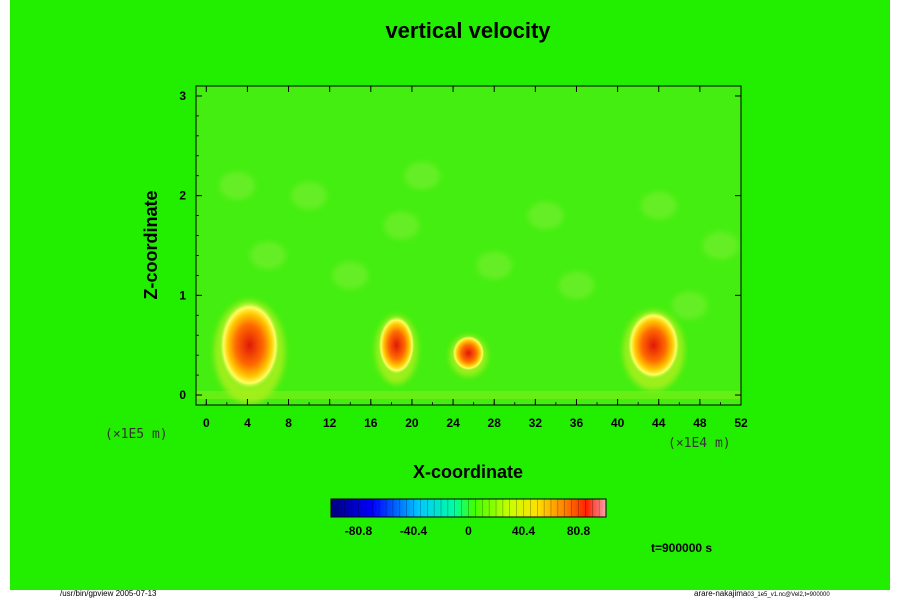  What do you see at coordinates (495, 423) in the screenshot?
I see `x-tick-label: 28` at bounding box center [495, 423].